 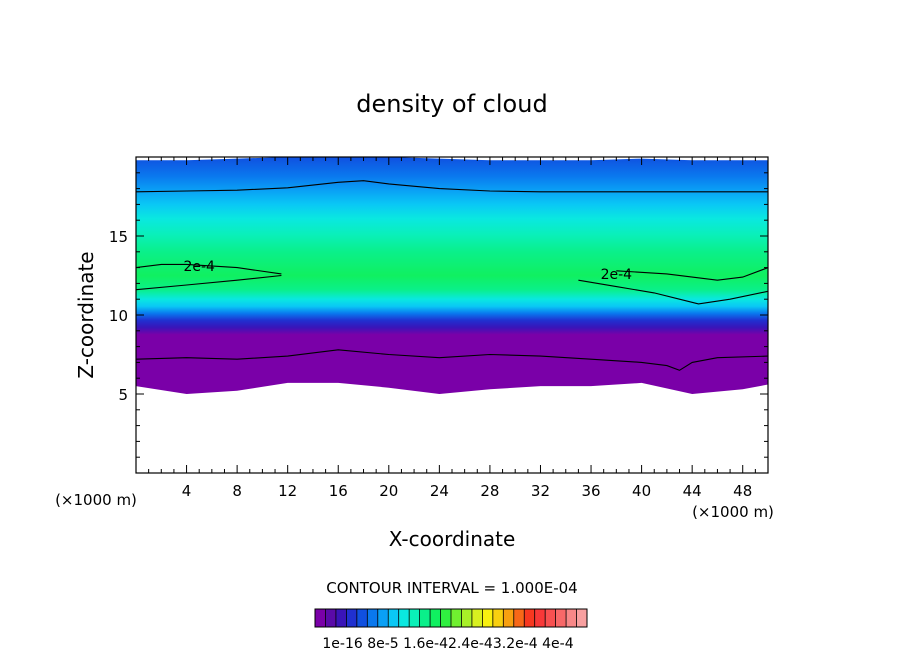 What do you see at coordinates (733, 512) in the screenshot?
I see `x-unit-right: (×1000 m)` at bounding box center [733, 512].